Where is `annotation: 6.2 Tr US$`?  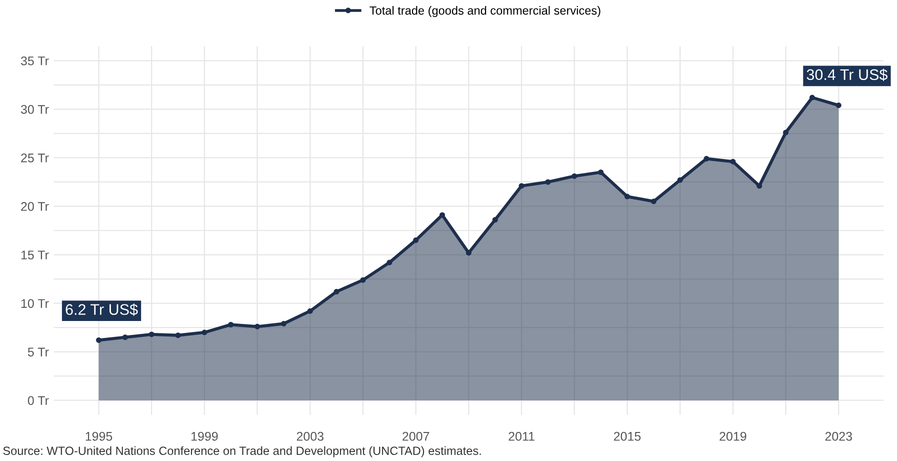 annotation: 6.2 Tr US$ is located at coordinates (102, 309).